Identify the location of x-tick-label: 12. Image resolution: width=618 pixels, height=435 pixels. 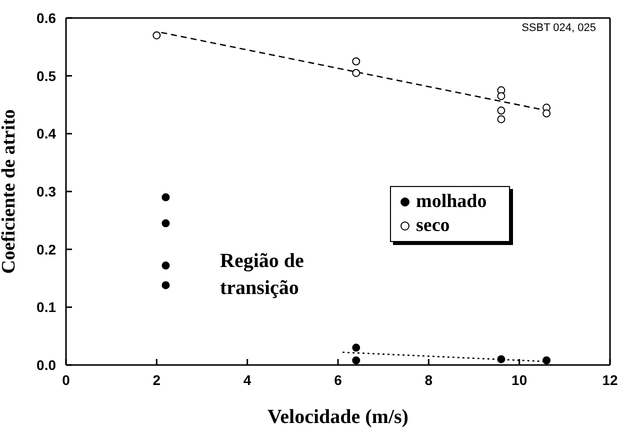
(610, 380).